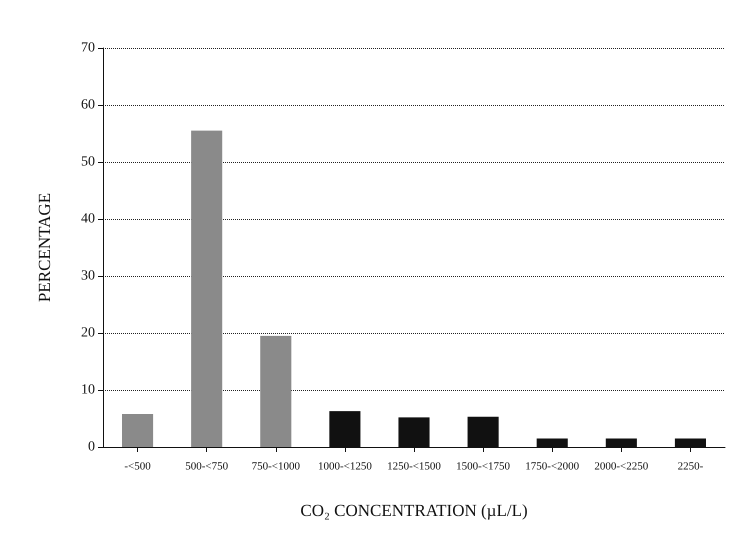 The width and height of the screenshot is (753, 545). Describe the element at coordinates (621, 466) in the screenshot. I see `x-tick-label: 2000-<2250` at that location.